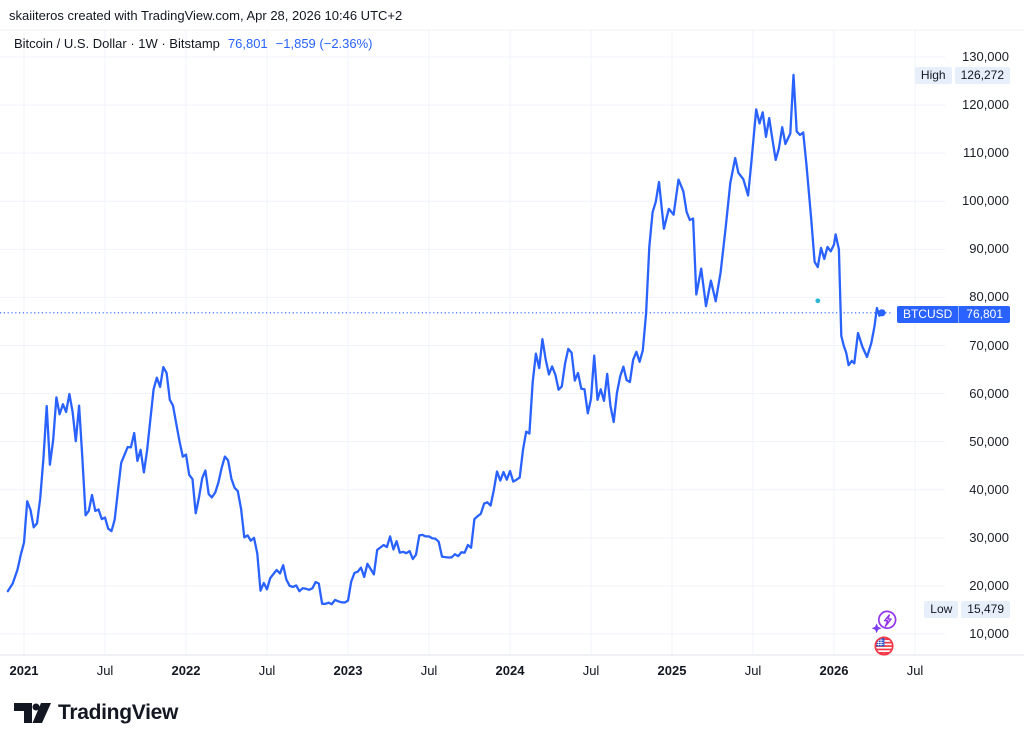 This screenshot has height=743, width=1024. What do you see at coordinates (876, 628) in the screenshot?
I see `sparkle-star-icon` at bounding box center [876, 628].